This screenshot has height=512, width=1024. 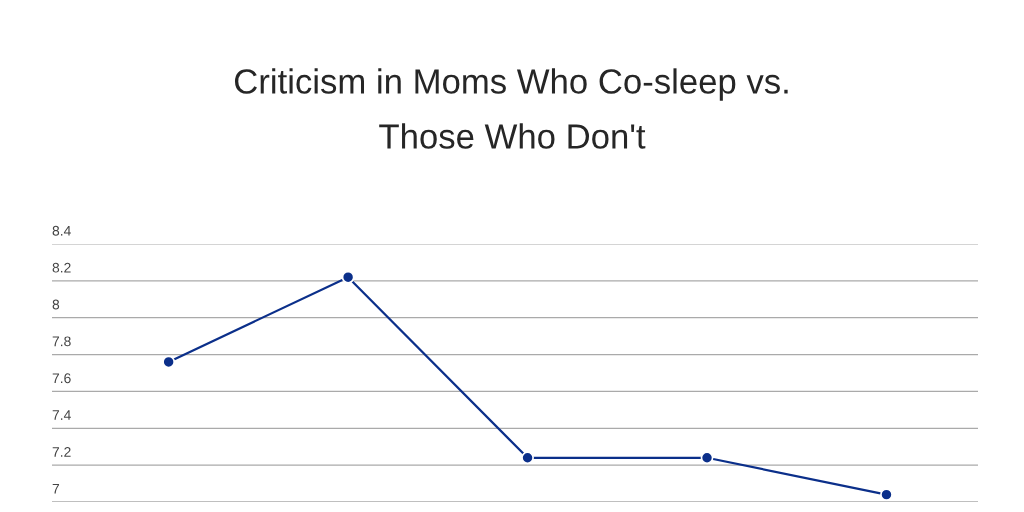 I want to click on y-tick-label: 7.6, so click(x=61, y=378).